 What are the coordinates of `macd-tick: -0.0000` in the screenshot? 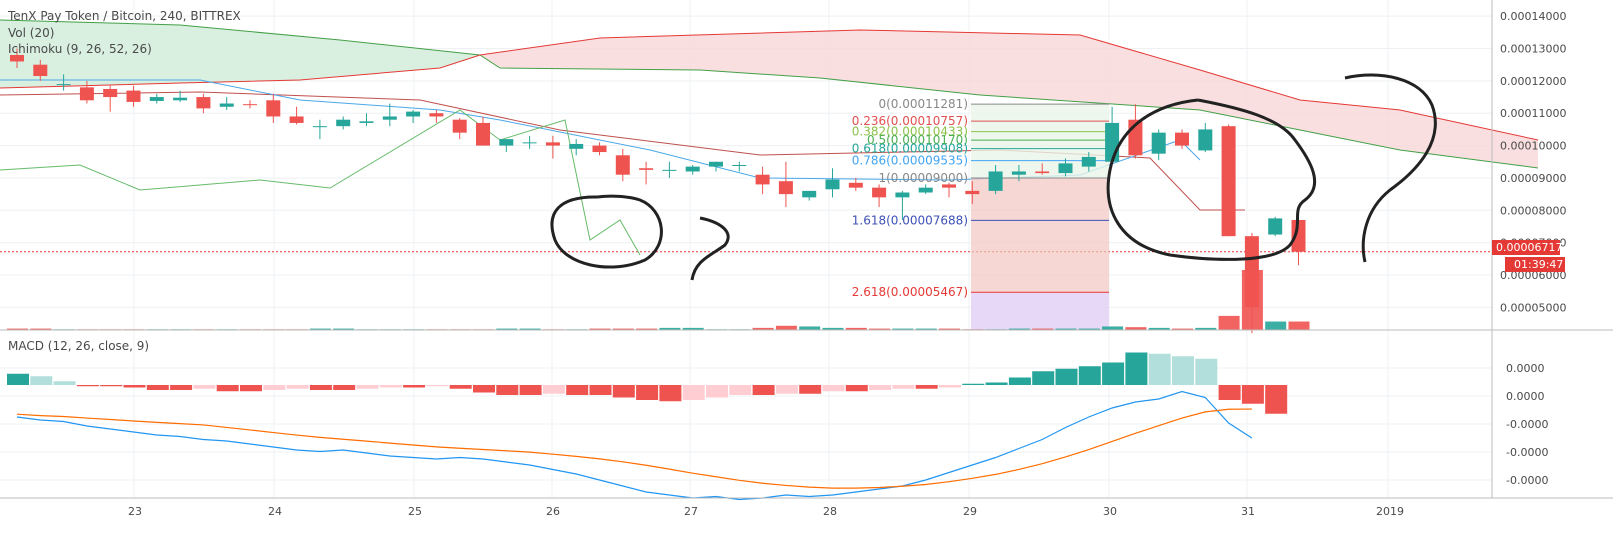 It's located at (1527, 424).